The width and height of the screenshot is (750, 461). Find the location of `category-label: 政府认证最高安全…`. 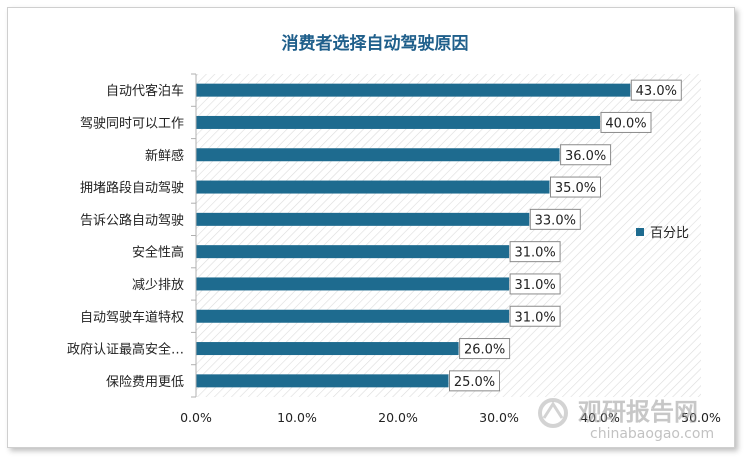

category-label: 政府认证最高安全… is located at coordinates (125, 350).